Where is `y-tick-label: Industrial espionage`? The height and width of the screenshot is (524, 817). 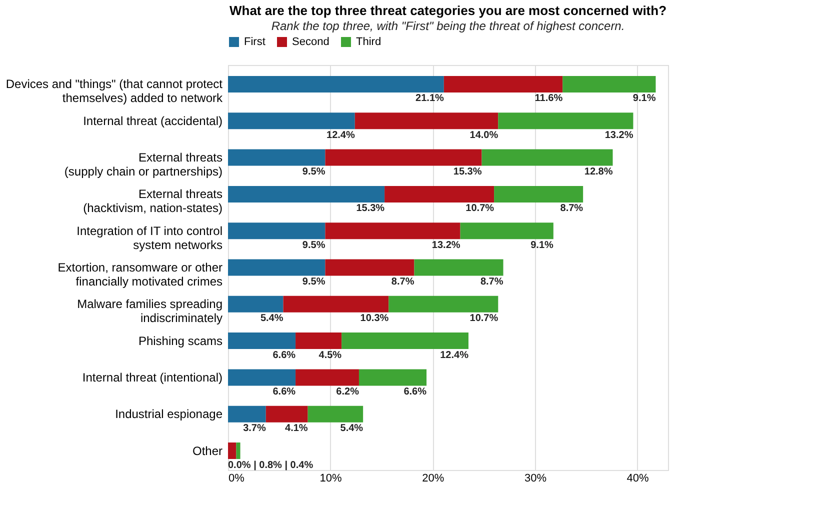
y-tick-label: Industrial espionage is located at coordinates (169, 414).